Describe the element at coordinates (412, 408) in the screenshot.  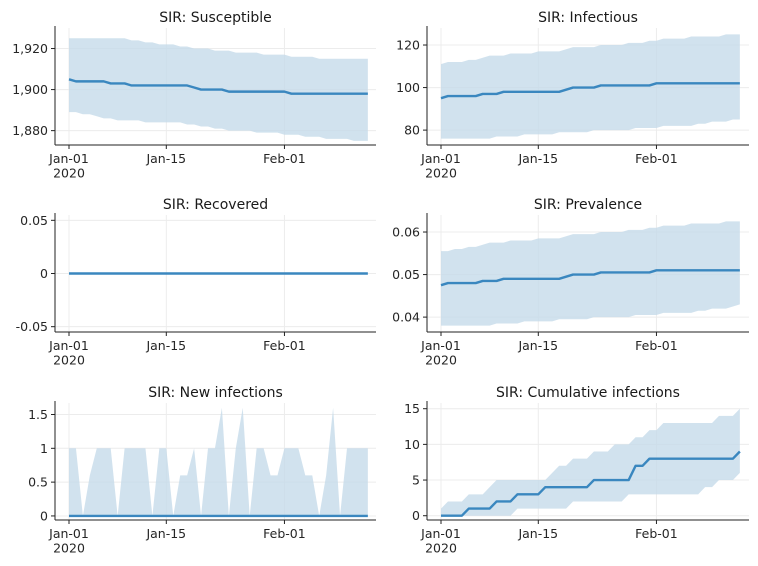
I see `y-tick-label: 15` at that location.